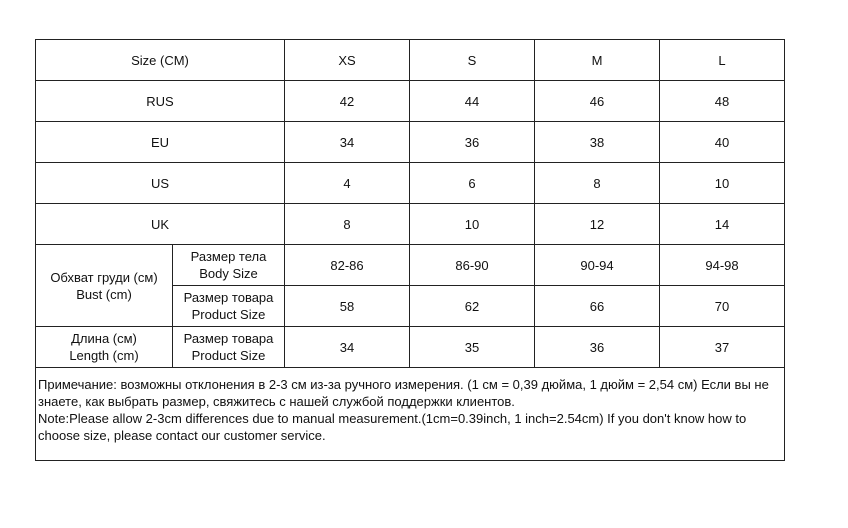 The height and width of the screenshot is (528, 848). What do you see at coordinates (160, 101) in the screenshot?
I see `row-label: RUS` at bounding box center [160, 101].